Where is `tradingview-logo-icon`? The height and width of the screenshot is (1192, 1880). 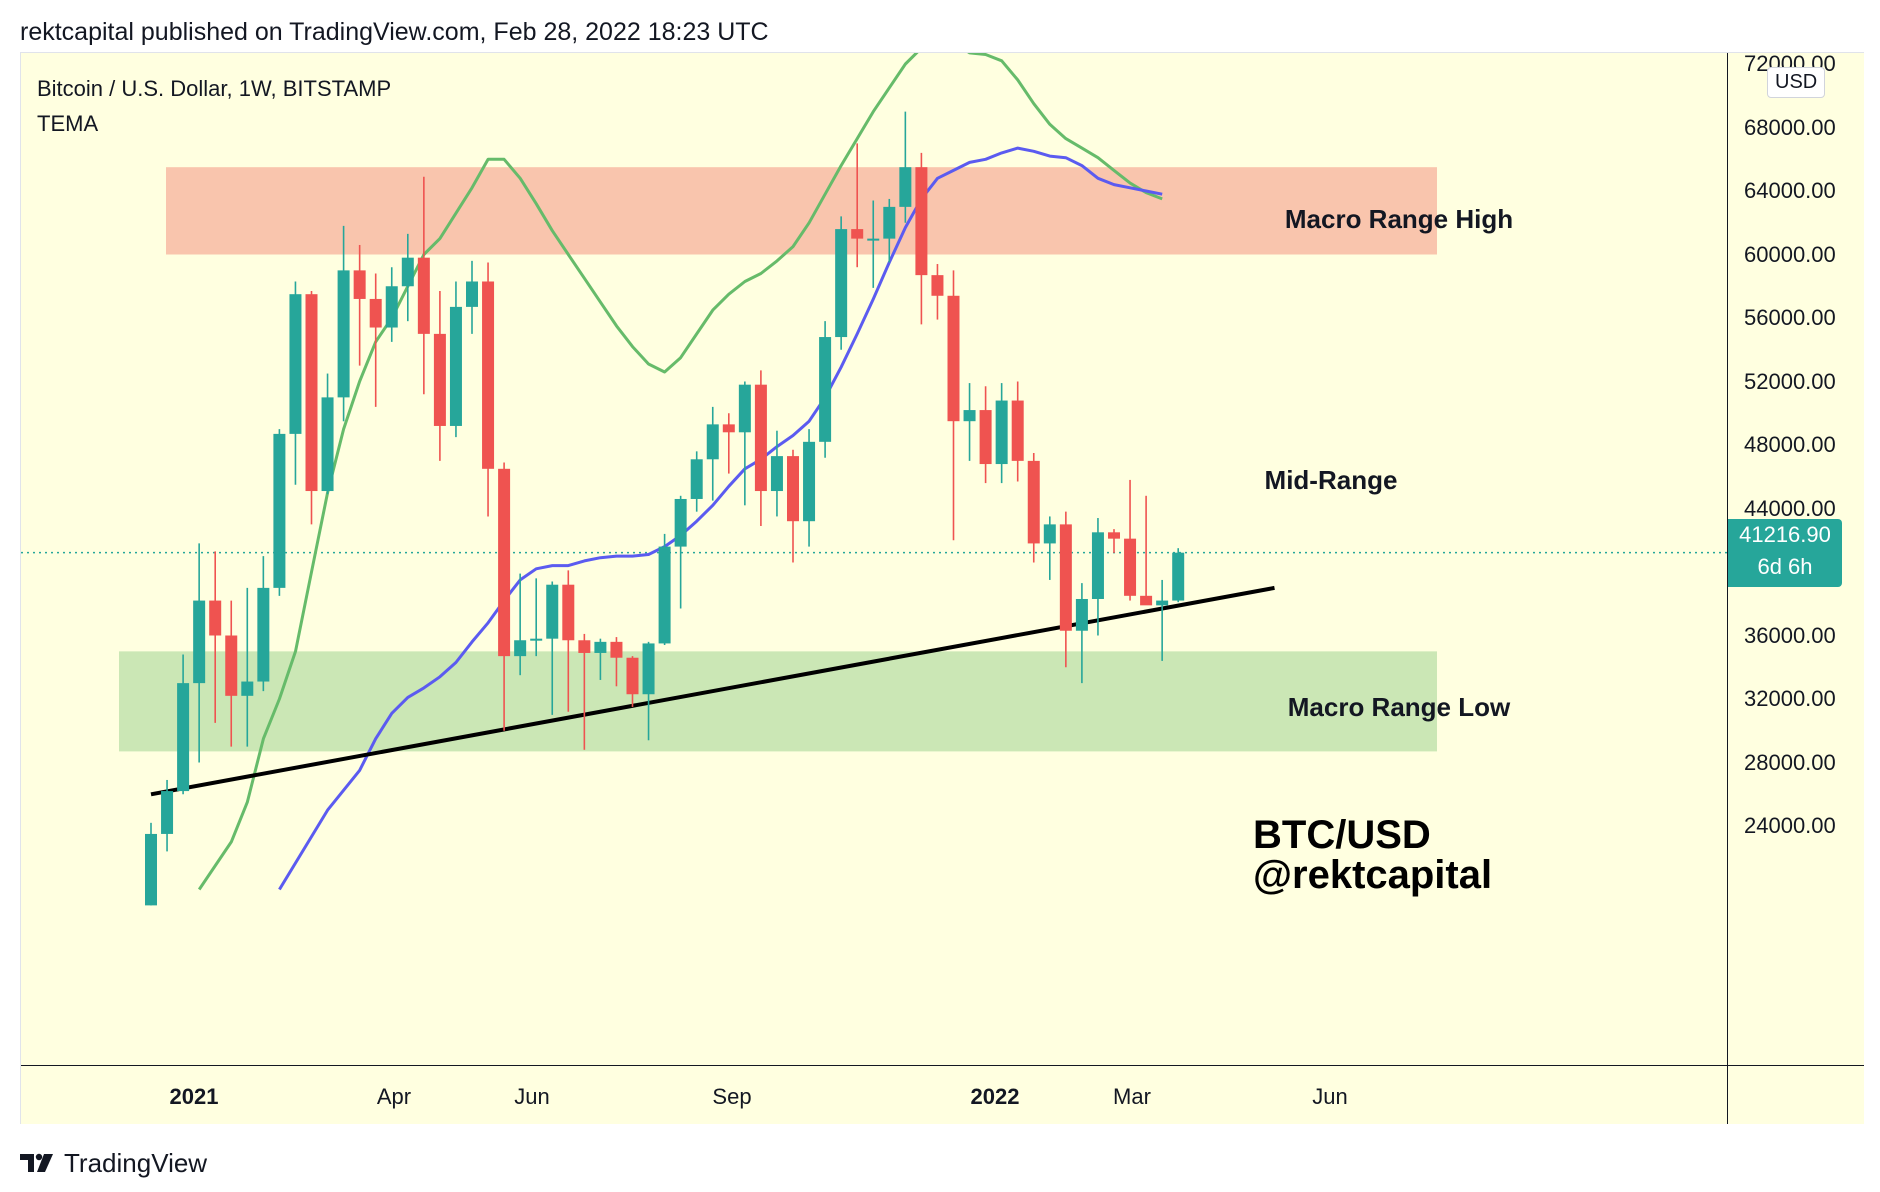 tradingview-logo-icon is located at coordinates (36, 1162).